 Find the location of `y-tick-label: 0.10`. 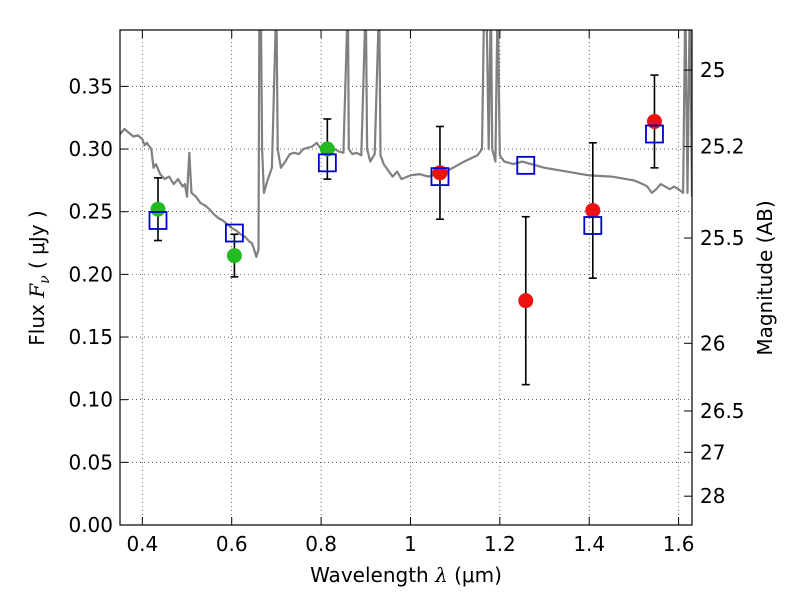

y-tick-label: 0.10 is located at coordinates (90, 400).